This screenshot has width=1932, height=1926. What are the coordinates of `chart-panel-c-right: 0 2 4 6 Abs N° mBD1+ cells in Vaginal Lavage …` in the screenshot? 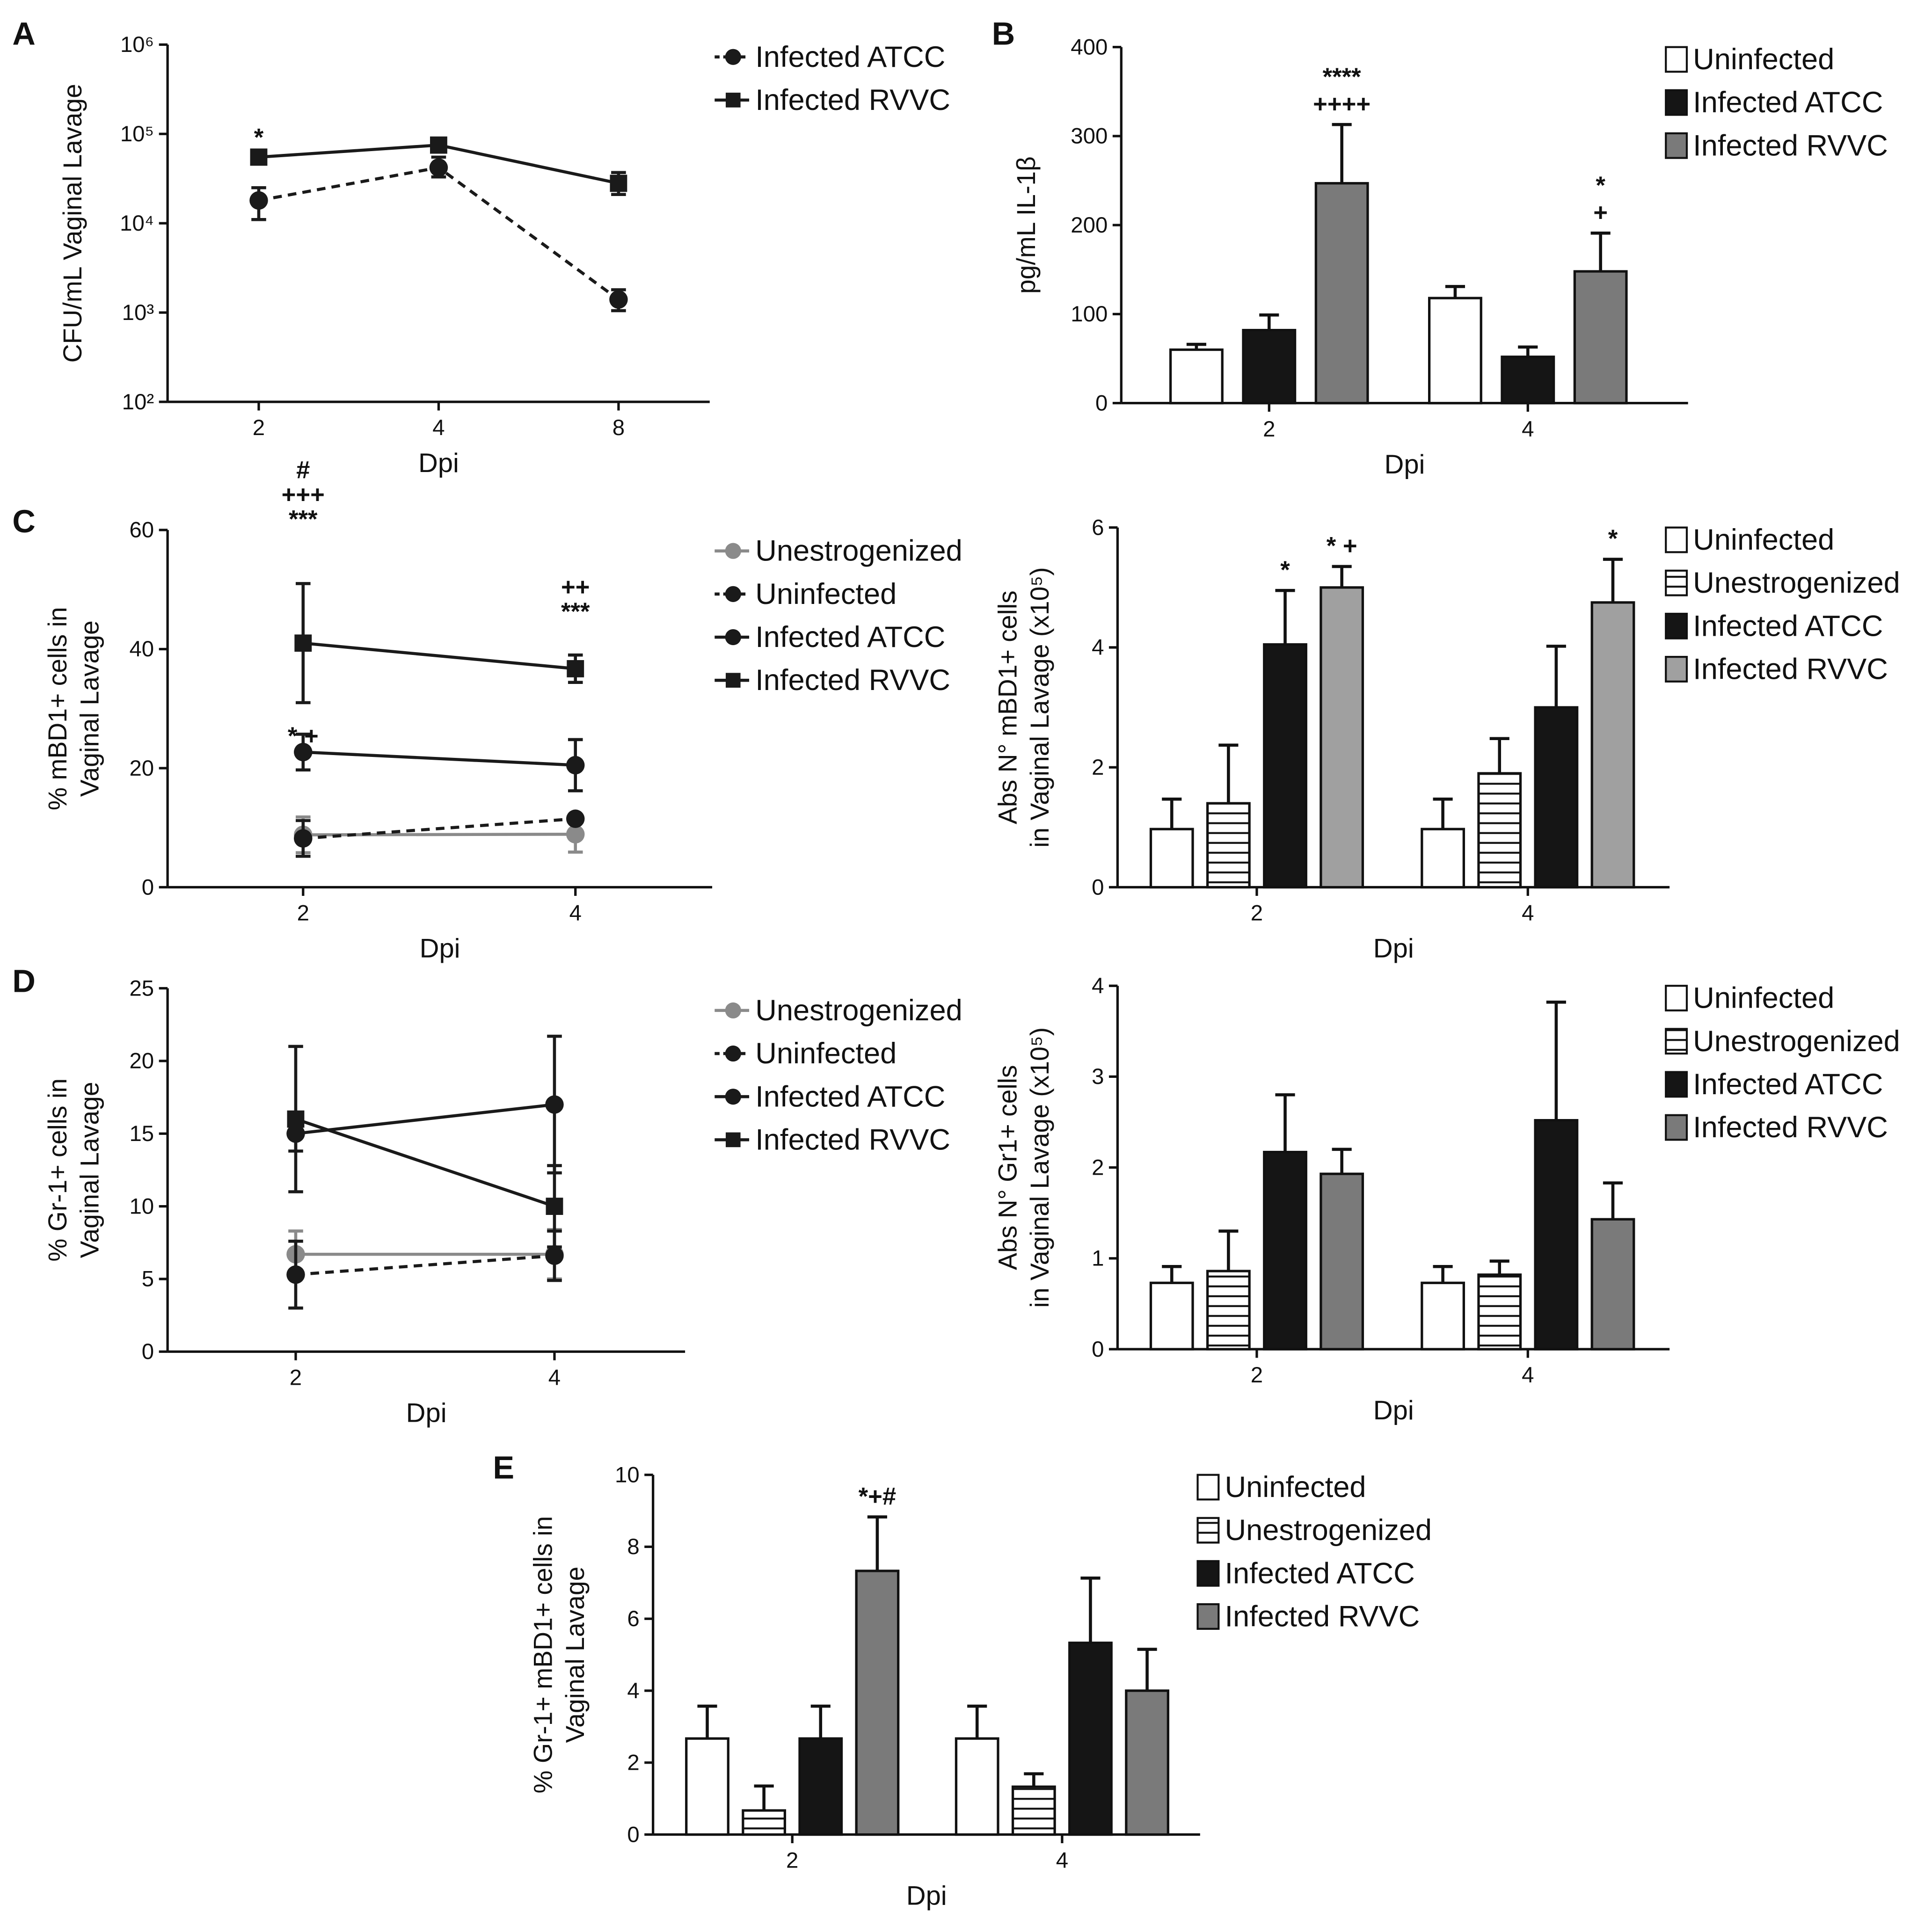 It's located at (1446, 739).